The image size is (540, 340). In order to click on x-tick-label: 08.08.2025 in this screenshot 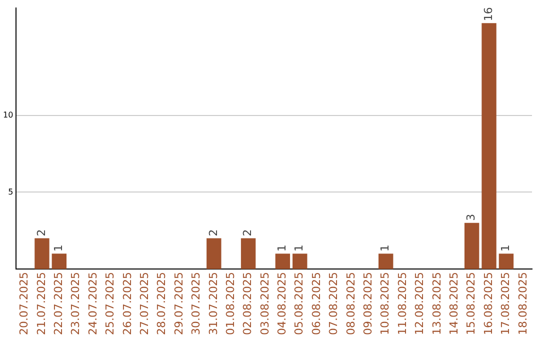, I will do `click(351, 304)`.